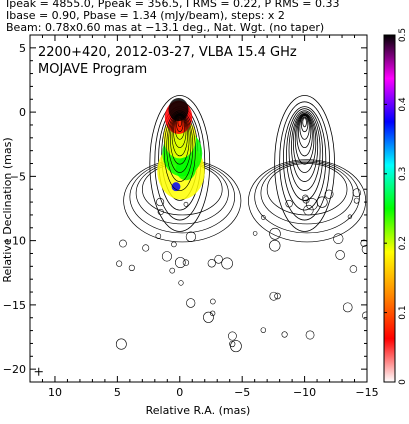  Describe the element at coordinates (389, 208) in the screenshot. I see `colorbar` at that location.